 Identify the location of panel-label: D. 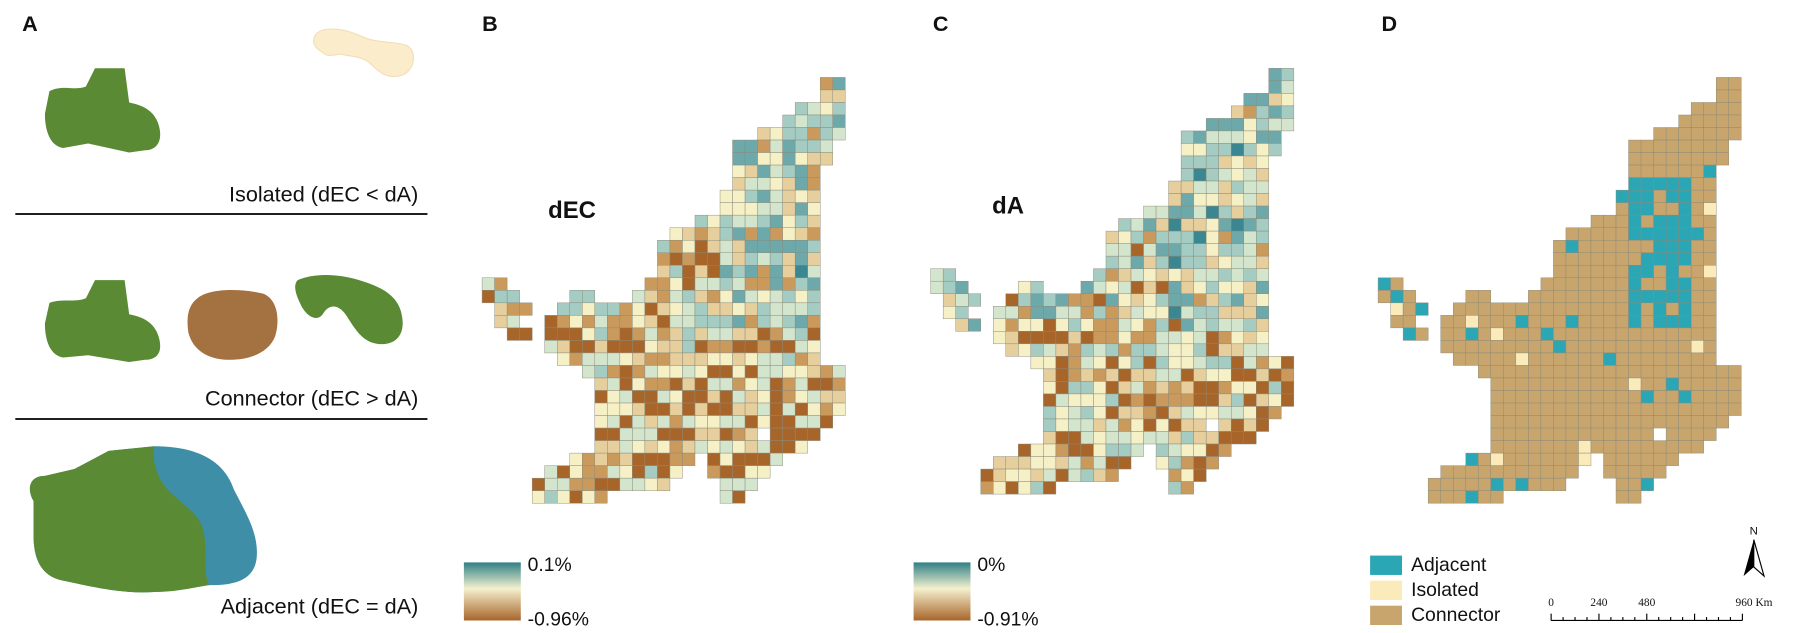
(1389, 23).